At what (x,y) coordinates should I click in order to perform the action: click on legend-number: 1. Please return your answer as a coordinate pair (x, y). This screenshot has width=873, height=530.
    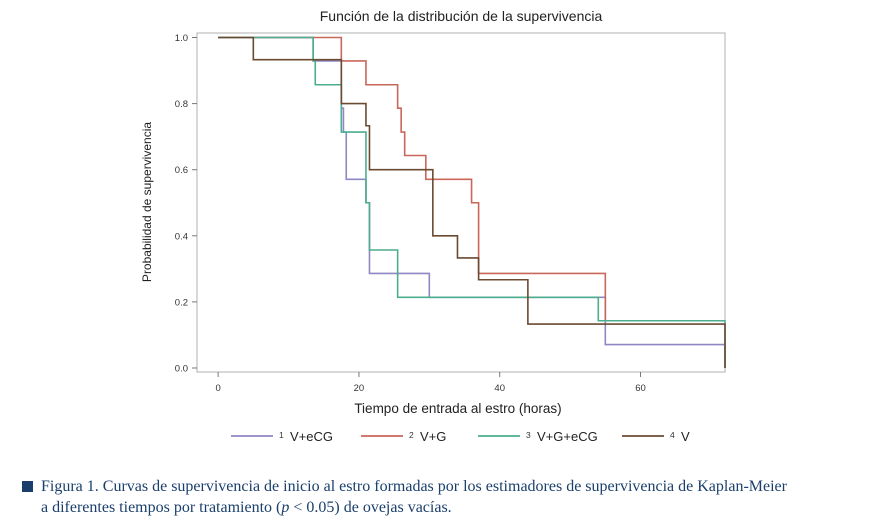
    Looking at the image, I should click on (281, 435).